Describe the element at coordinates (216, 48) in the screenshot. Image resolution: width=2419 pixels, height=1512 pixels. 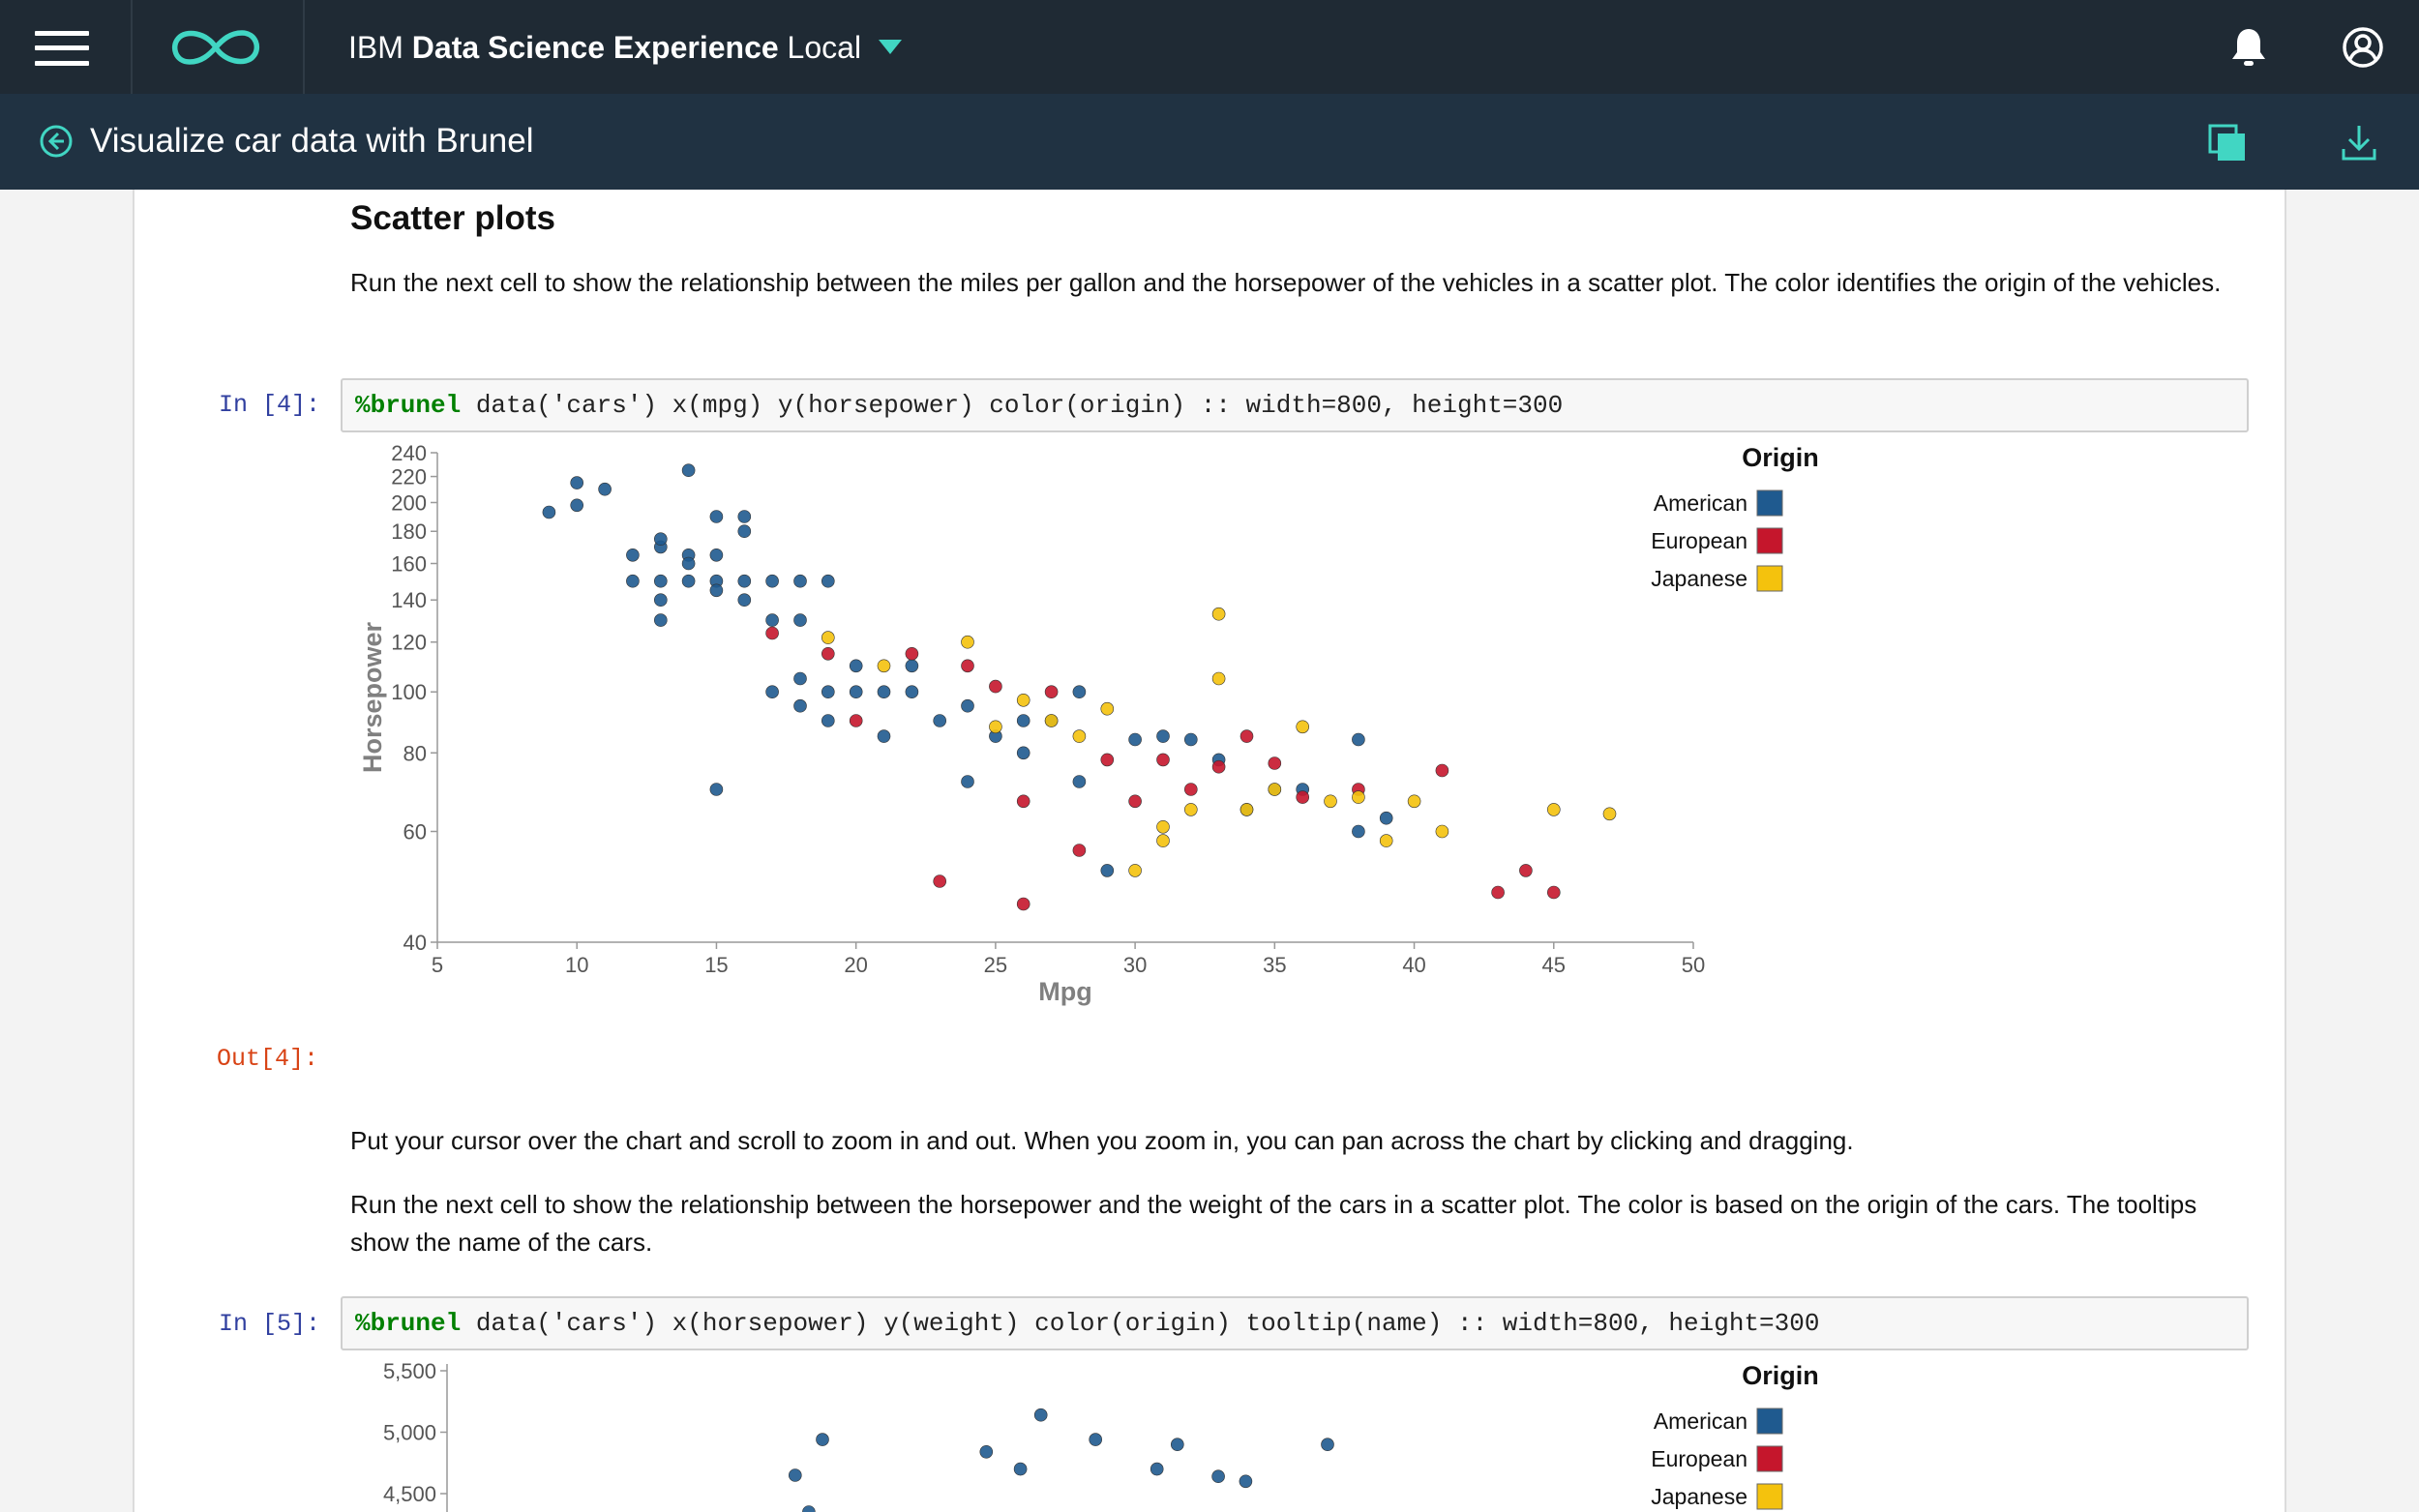
I see `infinity-logo-icon` at that location.